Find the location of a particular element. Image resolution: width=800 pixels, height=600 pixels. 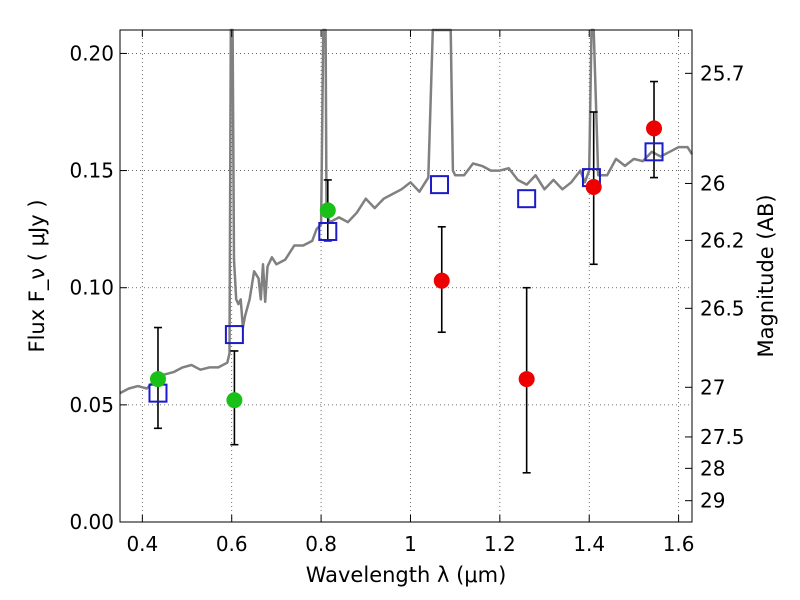

y-tick-label: 0.10 is located at coordinates (91, 288).